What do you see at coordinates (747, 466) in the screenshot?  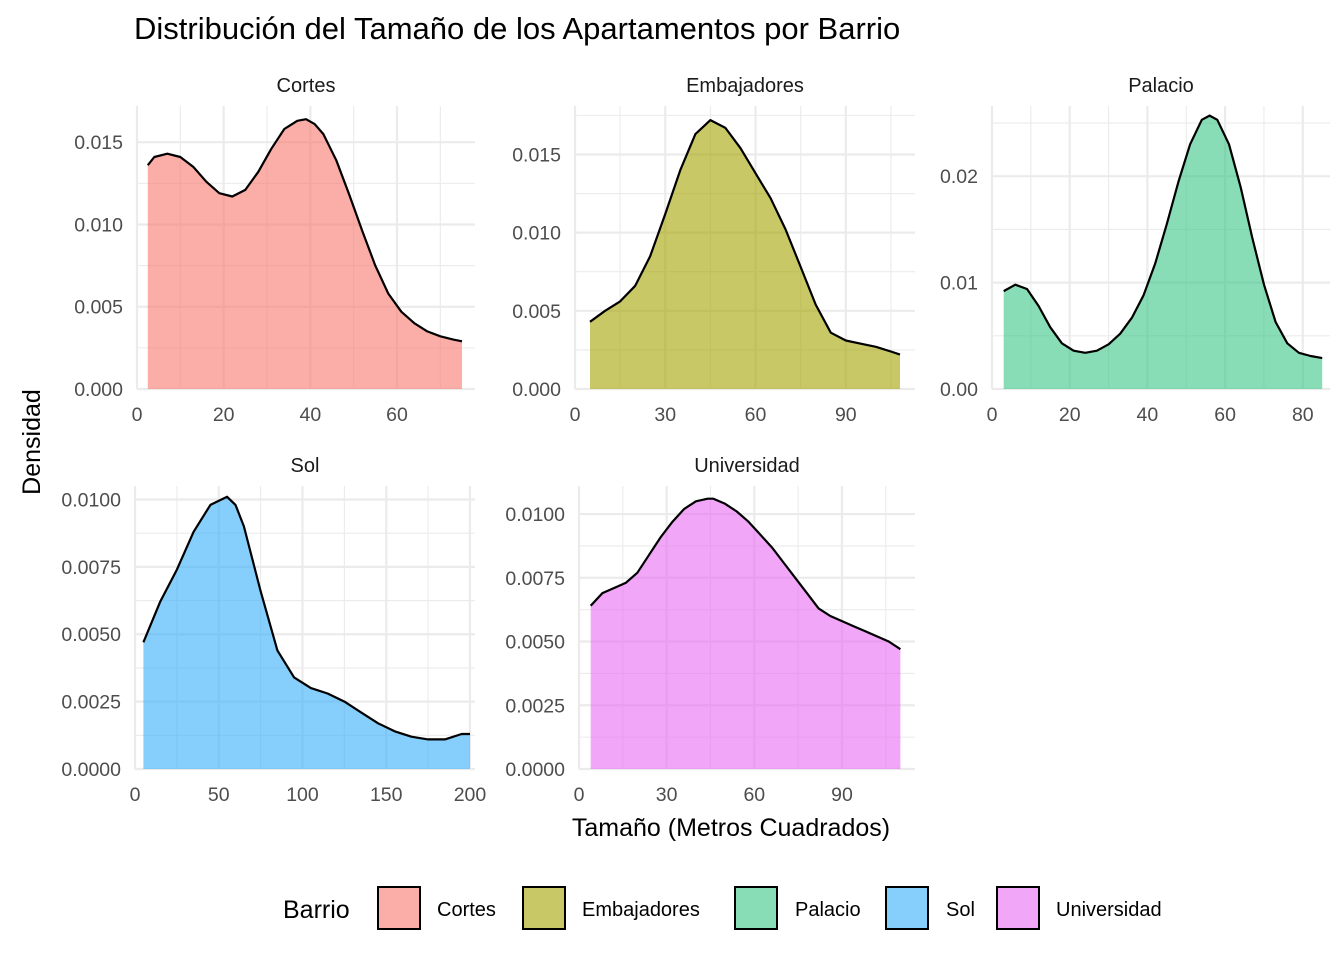 I see `strip-label-universidad: Universidad` at bounding box center [747, 466].